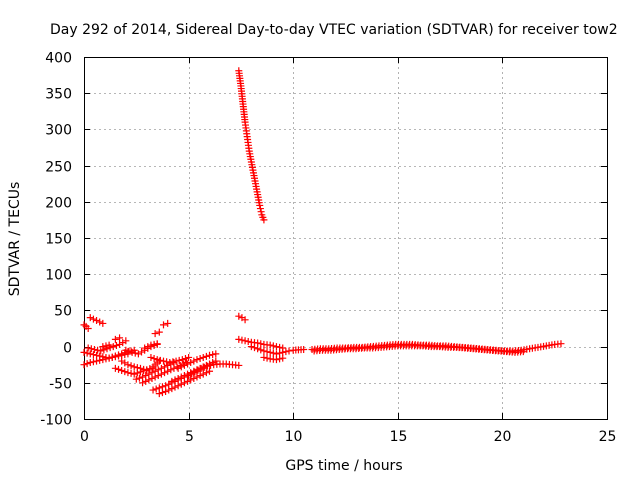 The image size is (640, 480). I want to click on y-tick-label: 150, so click(58, 240).